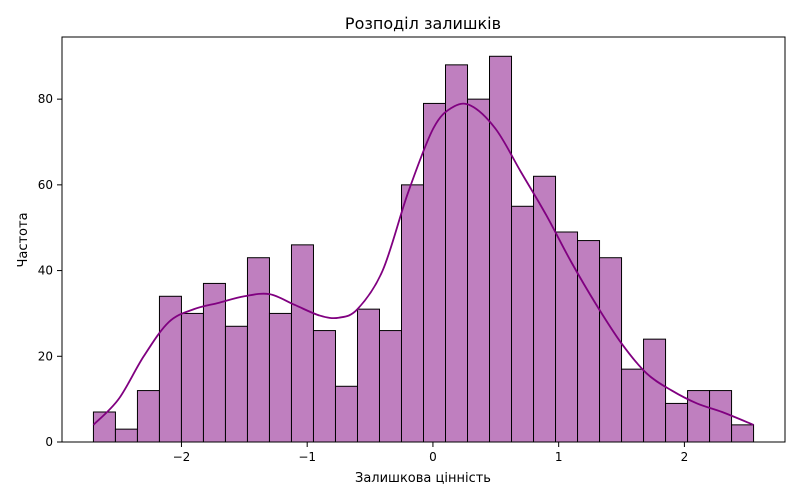  Describe the element at coordinates (45, 99) in the screenshot. I see `y-tick-label: 80` at that location.